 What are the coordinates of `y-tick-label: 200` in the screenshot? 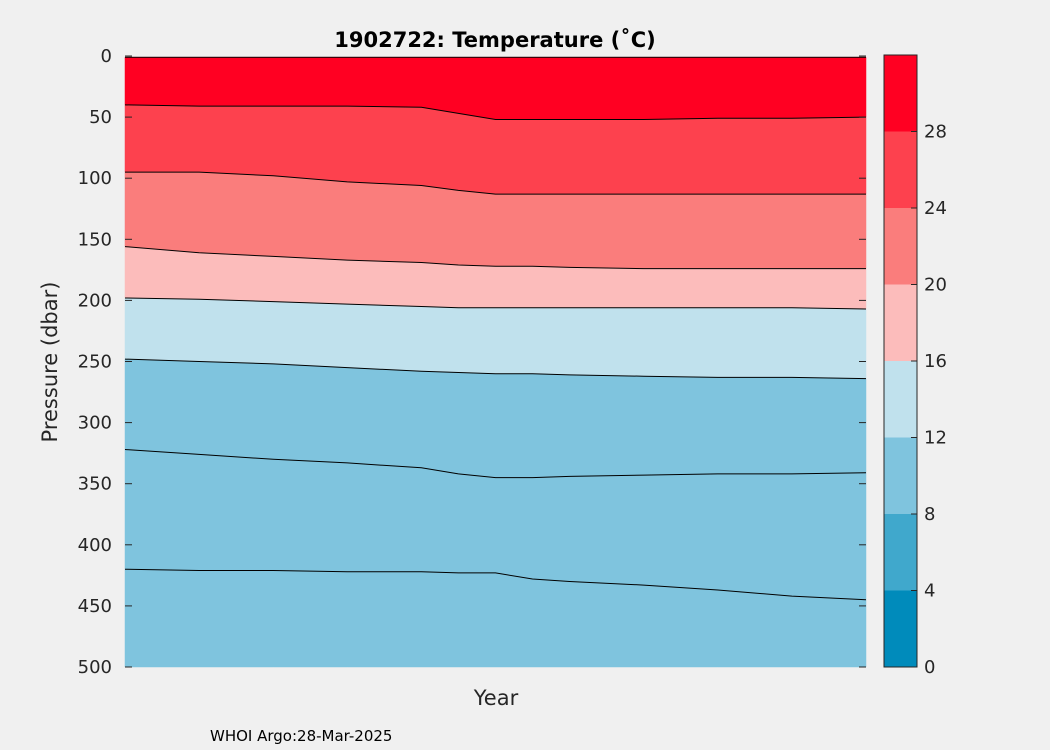 It's located at (95, 300).